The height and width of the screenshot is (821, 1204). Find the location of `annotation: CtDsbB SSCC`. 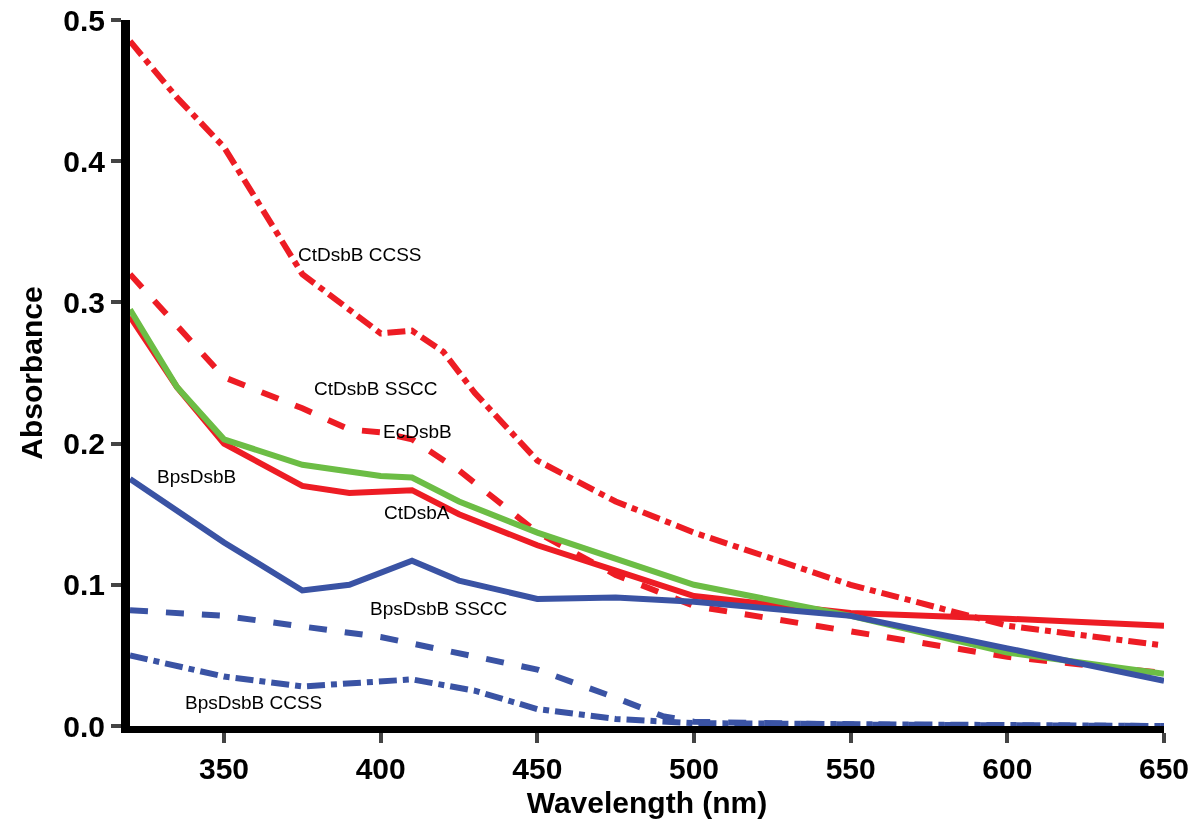

annotation: CtDsbB SSCC is located at coordinates (376, 388).